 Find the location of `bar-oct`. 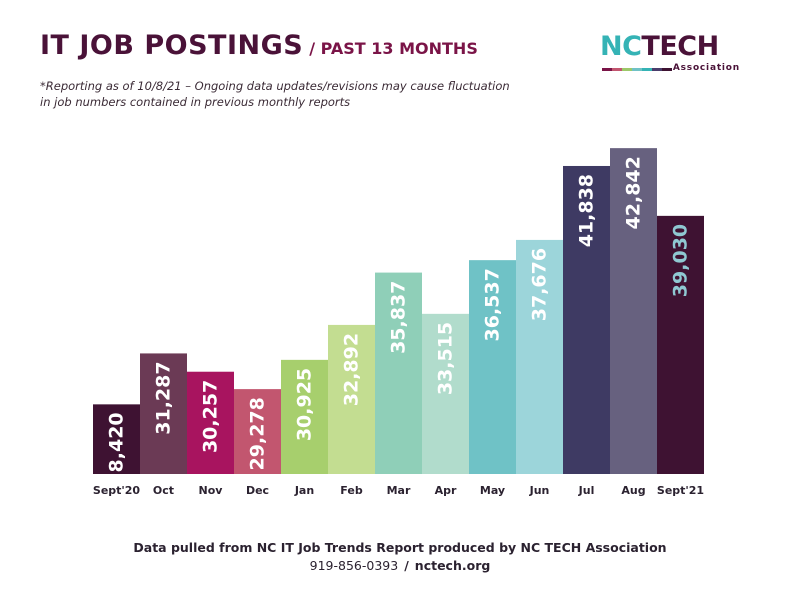

bar-oct is located at coordinates (163, 413).